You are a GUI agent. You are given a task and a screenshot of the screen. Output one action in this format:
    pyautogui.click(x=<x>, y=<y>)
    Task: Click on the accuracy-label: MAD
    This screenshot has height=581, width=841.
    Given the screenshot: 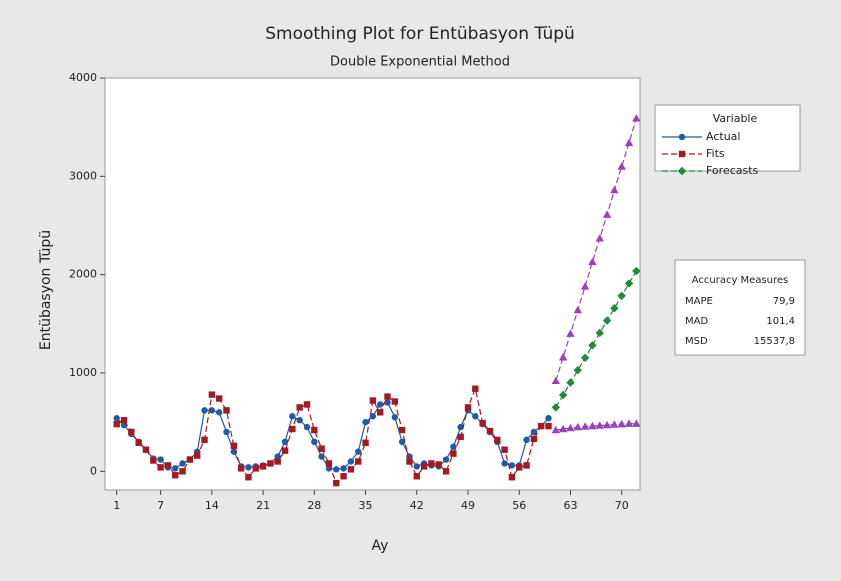 What is the action you would take?
    pyautogui.click(x=696, y=321)
    